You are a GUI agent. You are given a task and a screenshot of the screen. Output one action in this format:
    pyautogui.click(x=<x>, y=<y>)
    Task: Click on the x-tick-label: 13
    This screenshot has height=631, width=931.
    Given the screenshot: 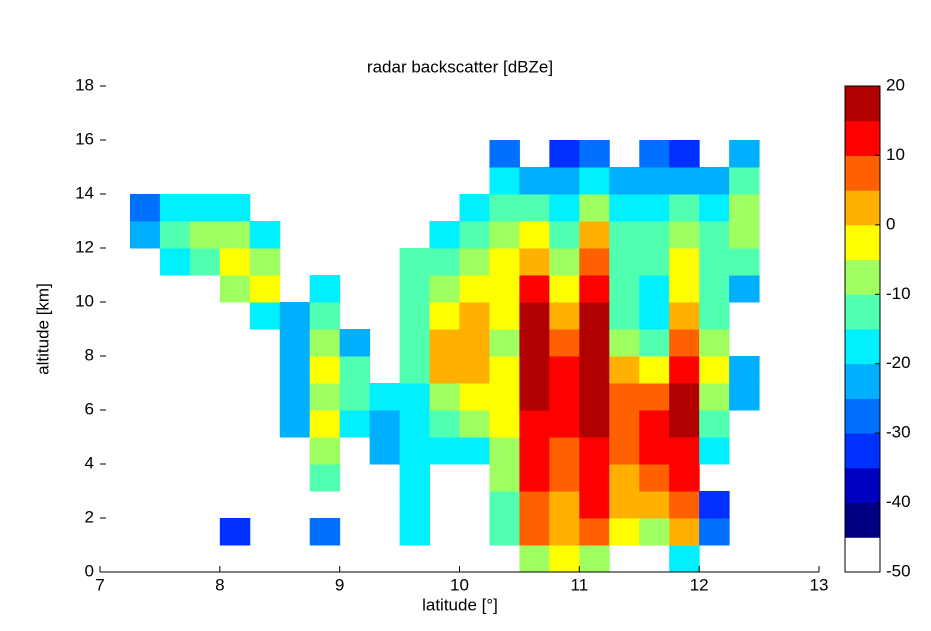 What is the action you would take?
    pyautogui.click(x=819, y=584)
    